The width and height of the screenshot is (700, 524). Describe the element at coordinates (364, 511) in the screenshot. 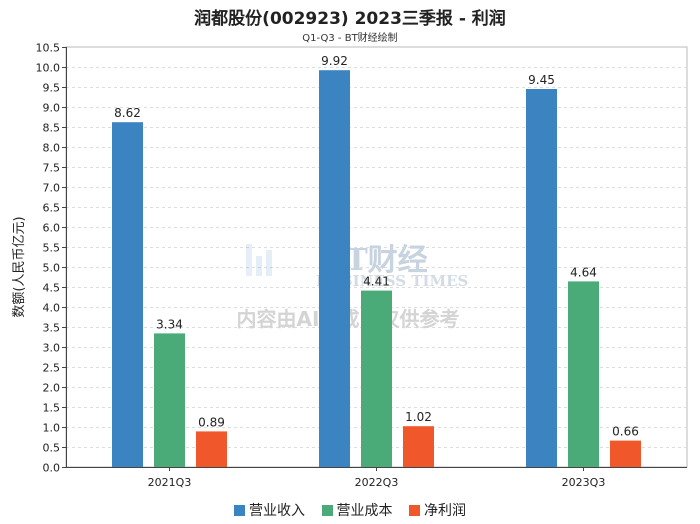

I see `legend-label: 营业成本` at that location.